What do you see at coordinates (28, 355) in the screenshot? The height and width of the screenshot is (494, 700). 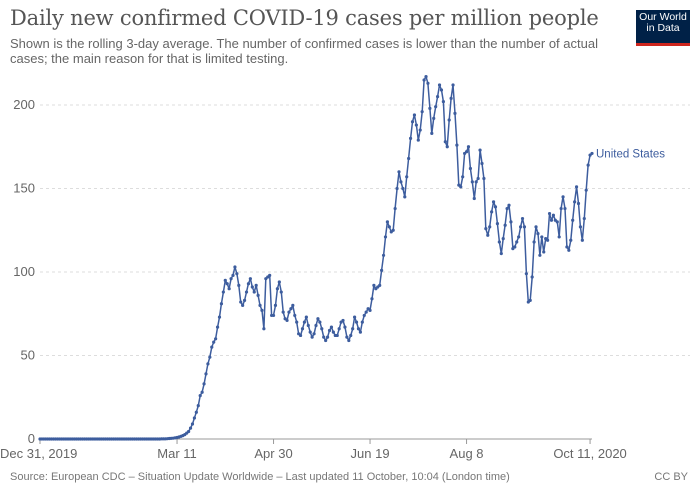 I see `y-tick-label: 50` at bounding box center [28, 355].